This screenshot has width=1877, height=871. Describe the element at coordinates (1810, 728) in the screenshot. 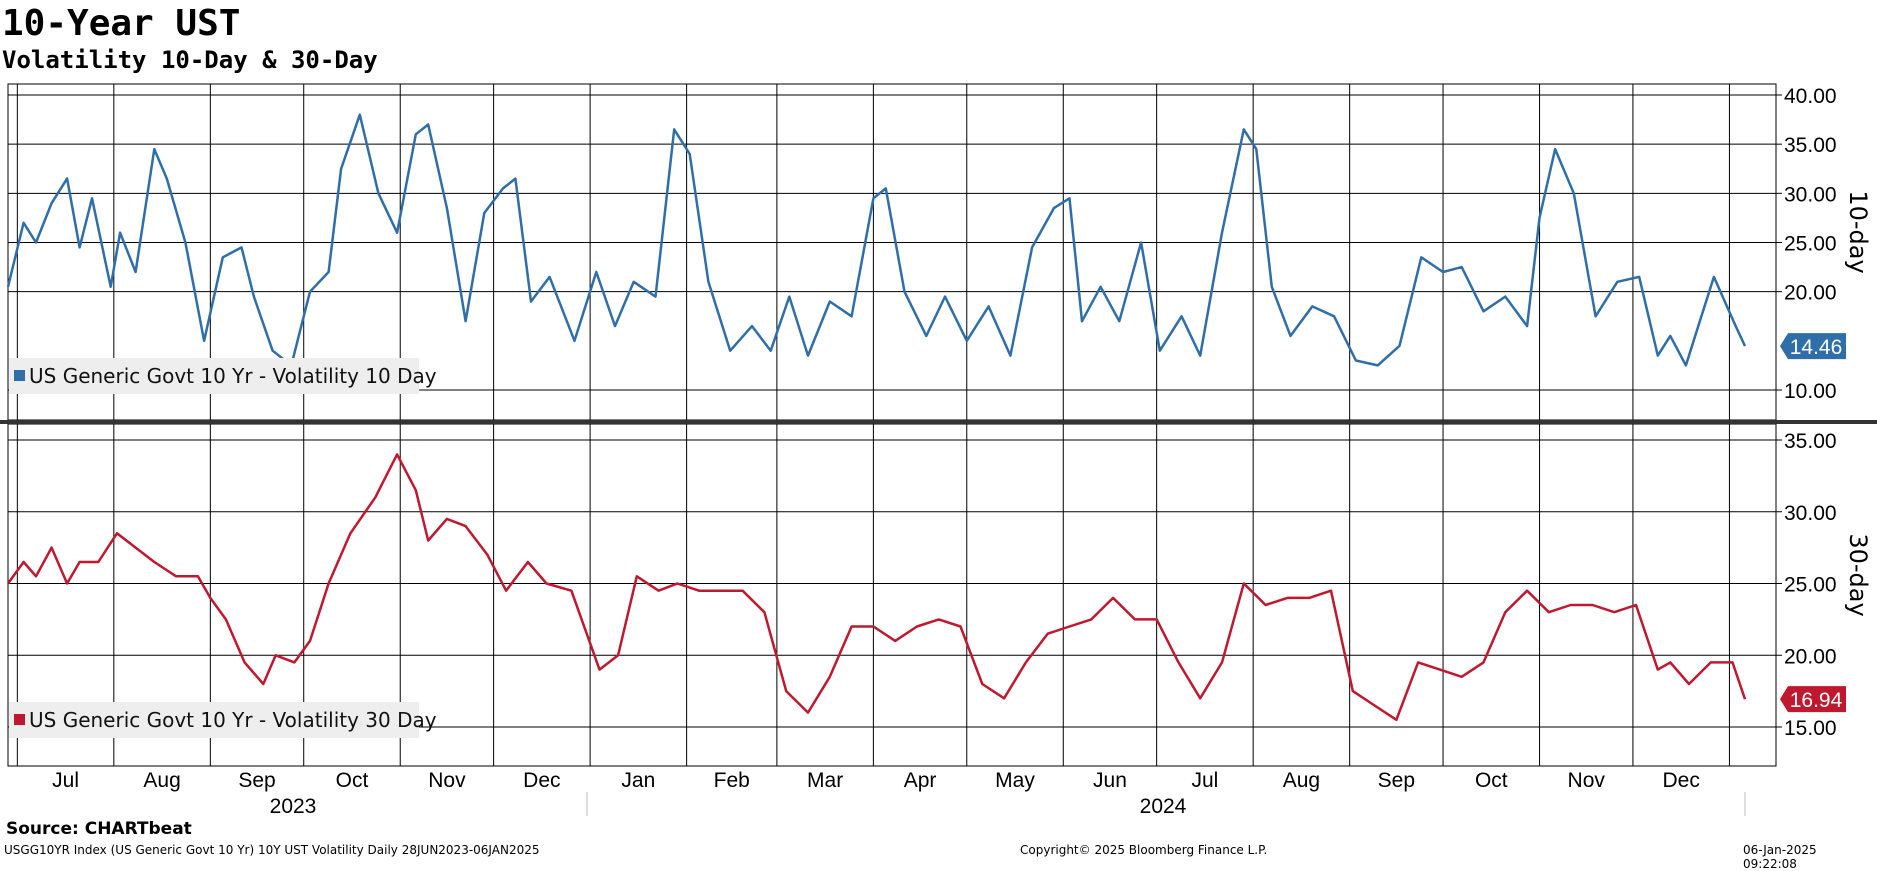

I see `y-tick-label: 15.00` at that location.